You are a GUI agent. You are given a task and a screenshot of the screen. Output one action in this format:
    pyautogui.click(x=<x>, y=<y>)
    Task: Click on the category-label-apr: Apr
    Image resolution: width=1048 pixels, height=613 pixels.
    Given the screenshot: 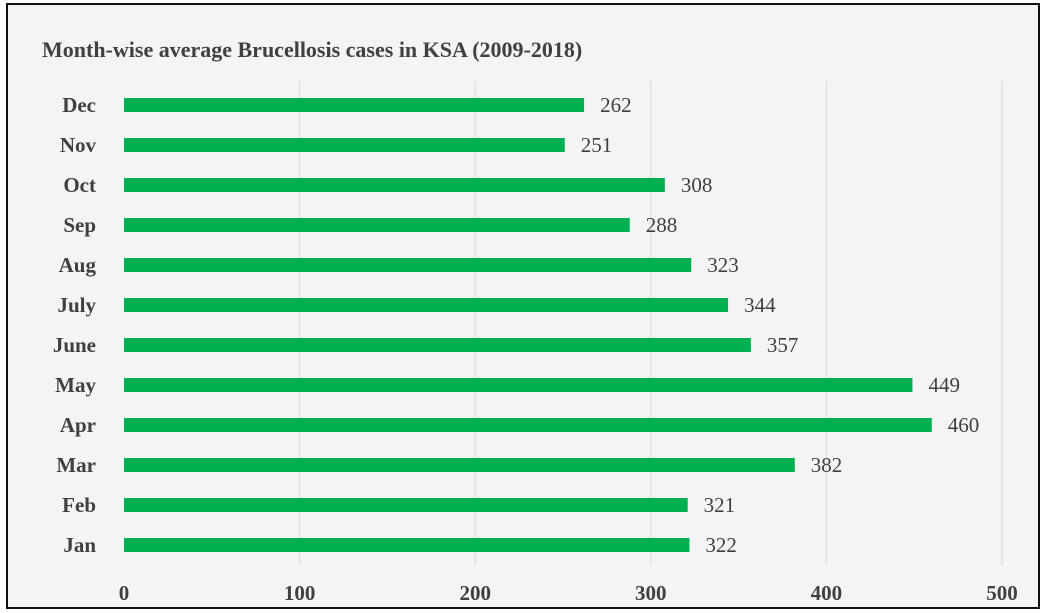 What is the action you would take?
    pyautogui.click(x=78, y=425)
    